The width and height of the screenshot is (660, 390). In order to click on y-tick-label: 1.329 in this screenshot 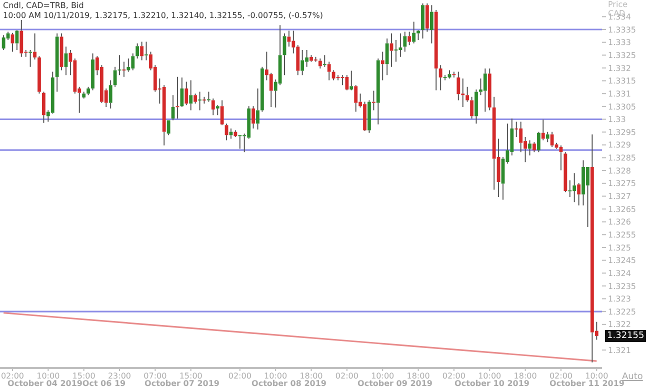, I will do `click(619, 145)`.